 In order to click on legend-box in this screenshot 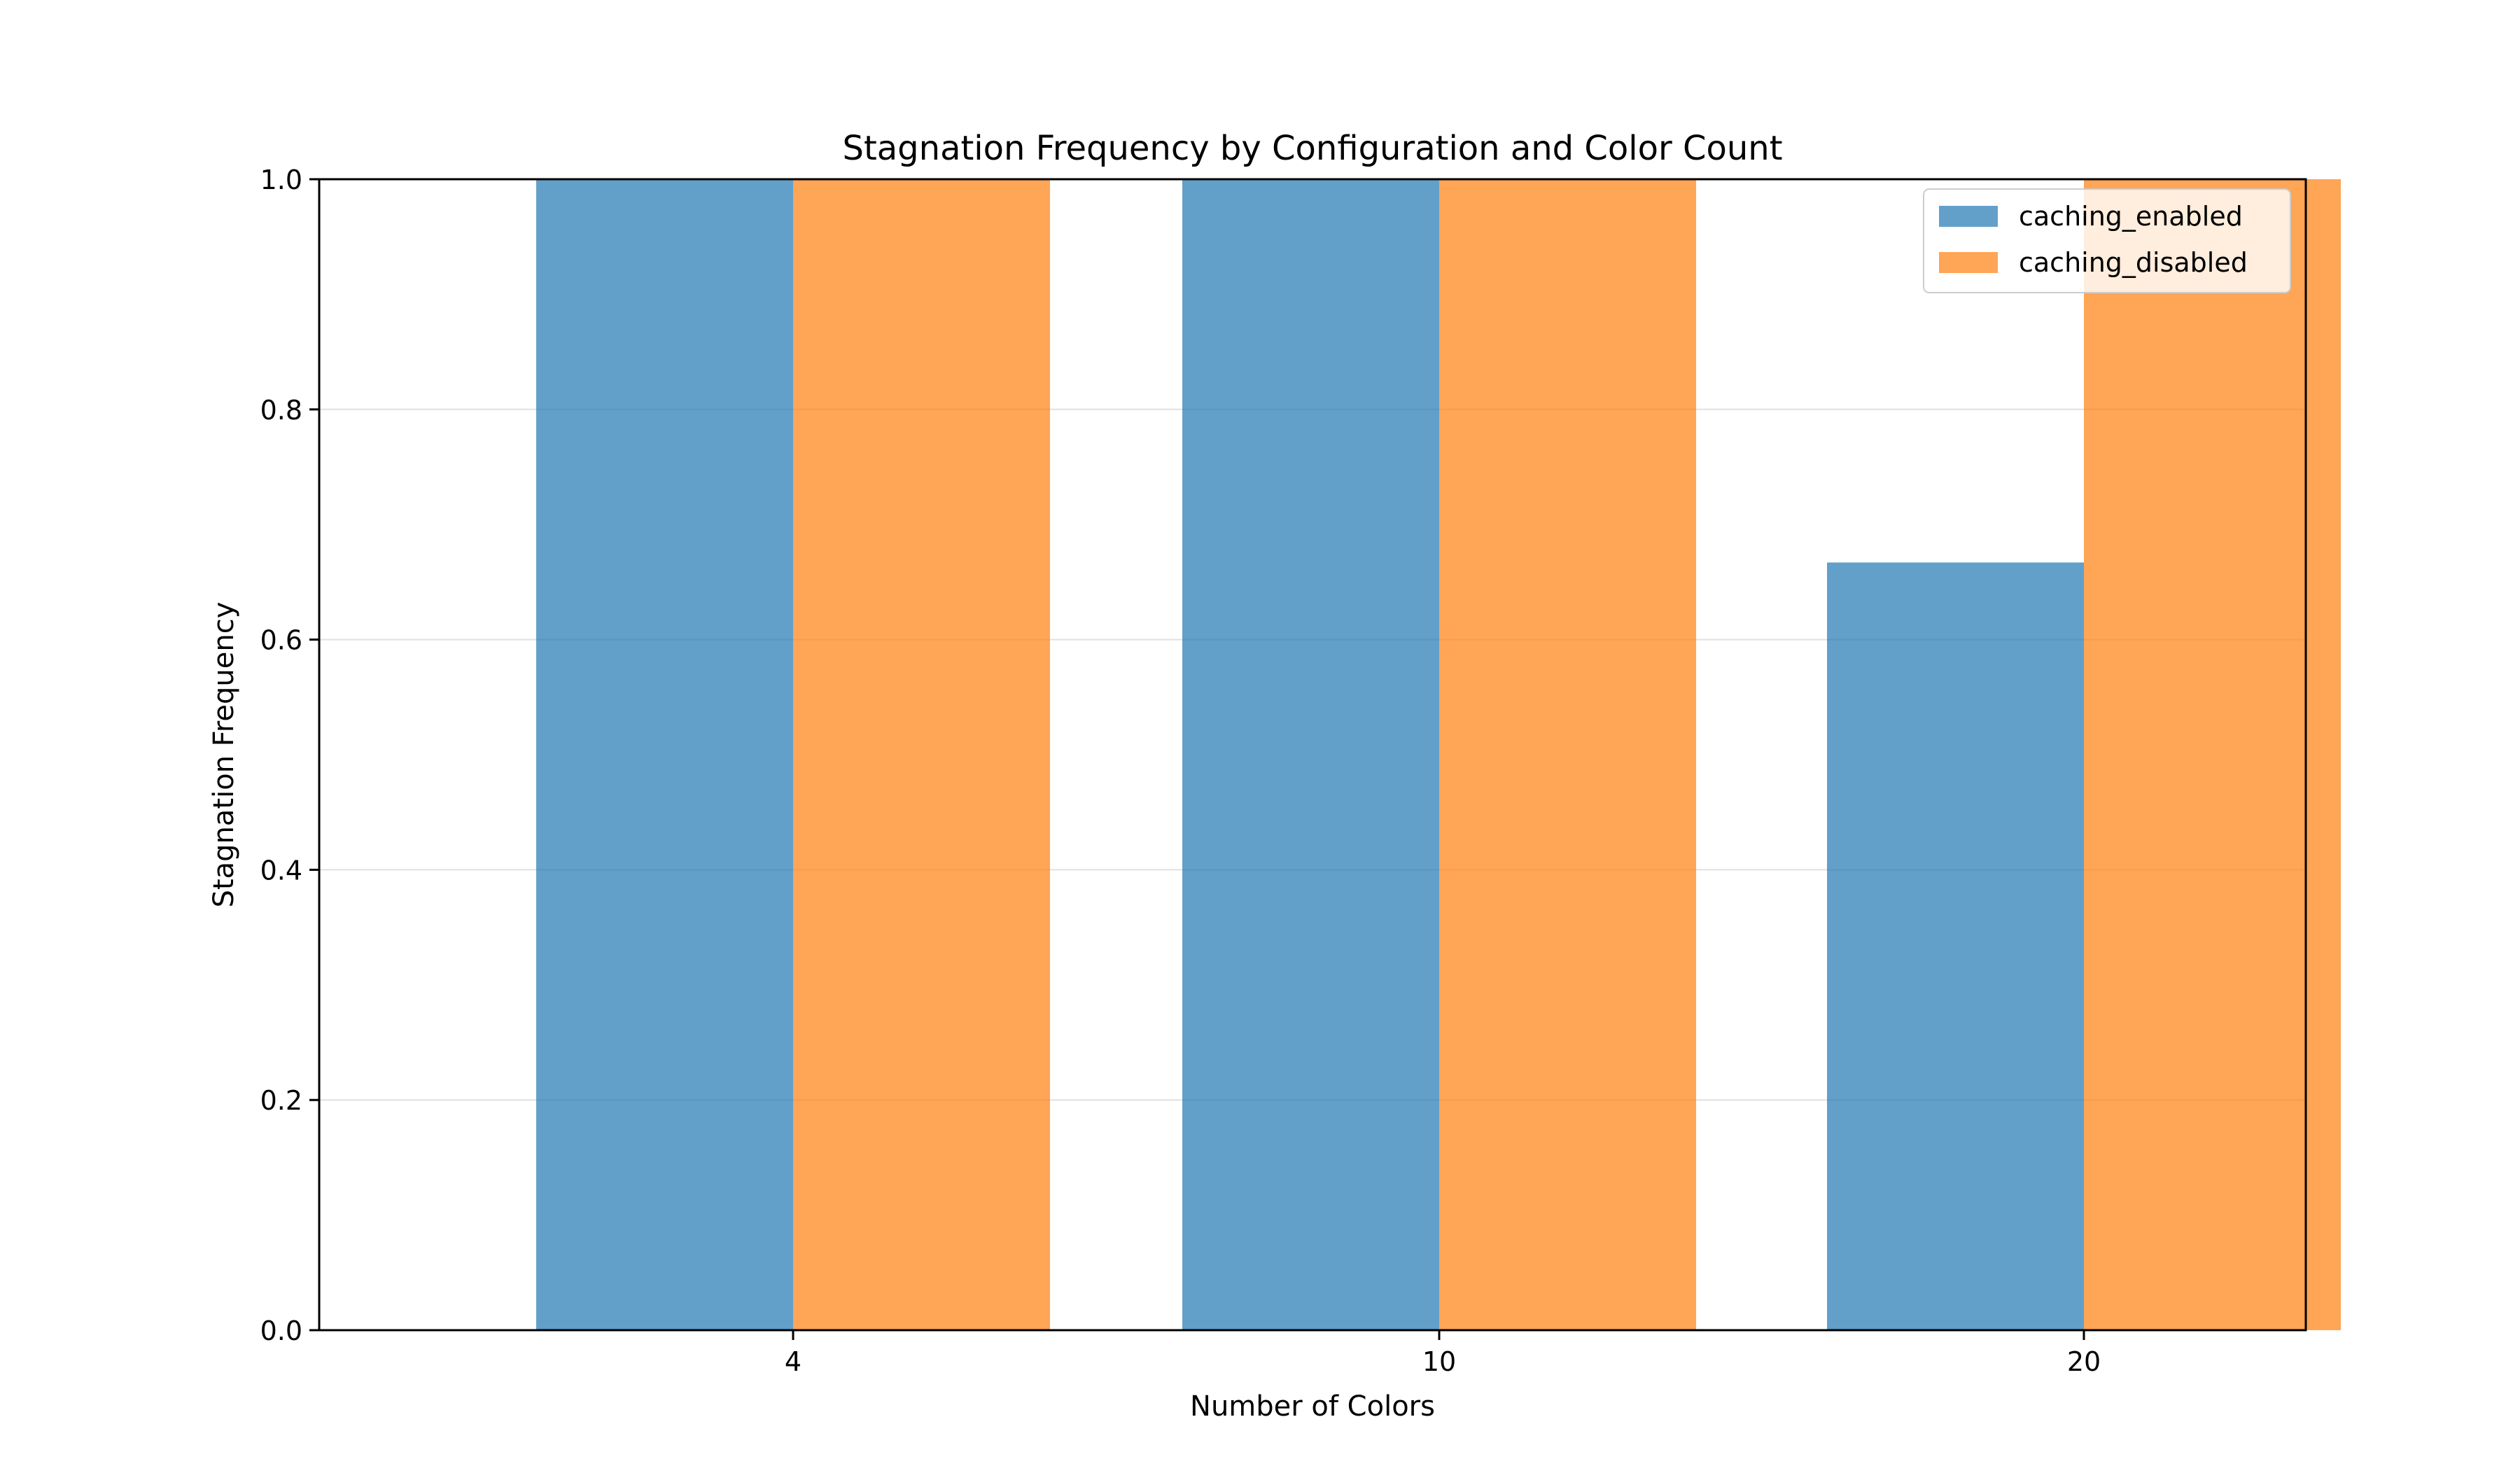, I will do `click(2107, 240)`.